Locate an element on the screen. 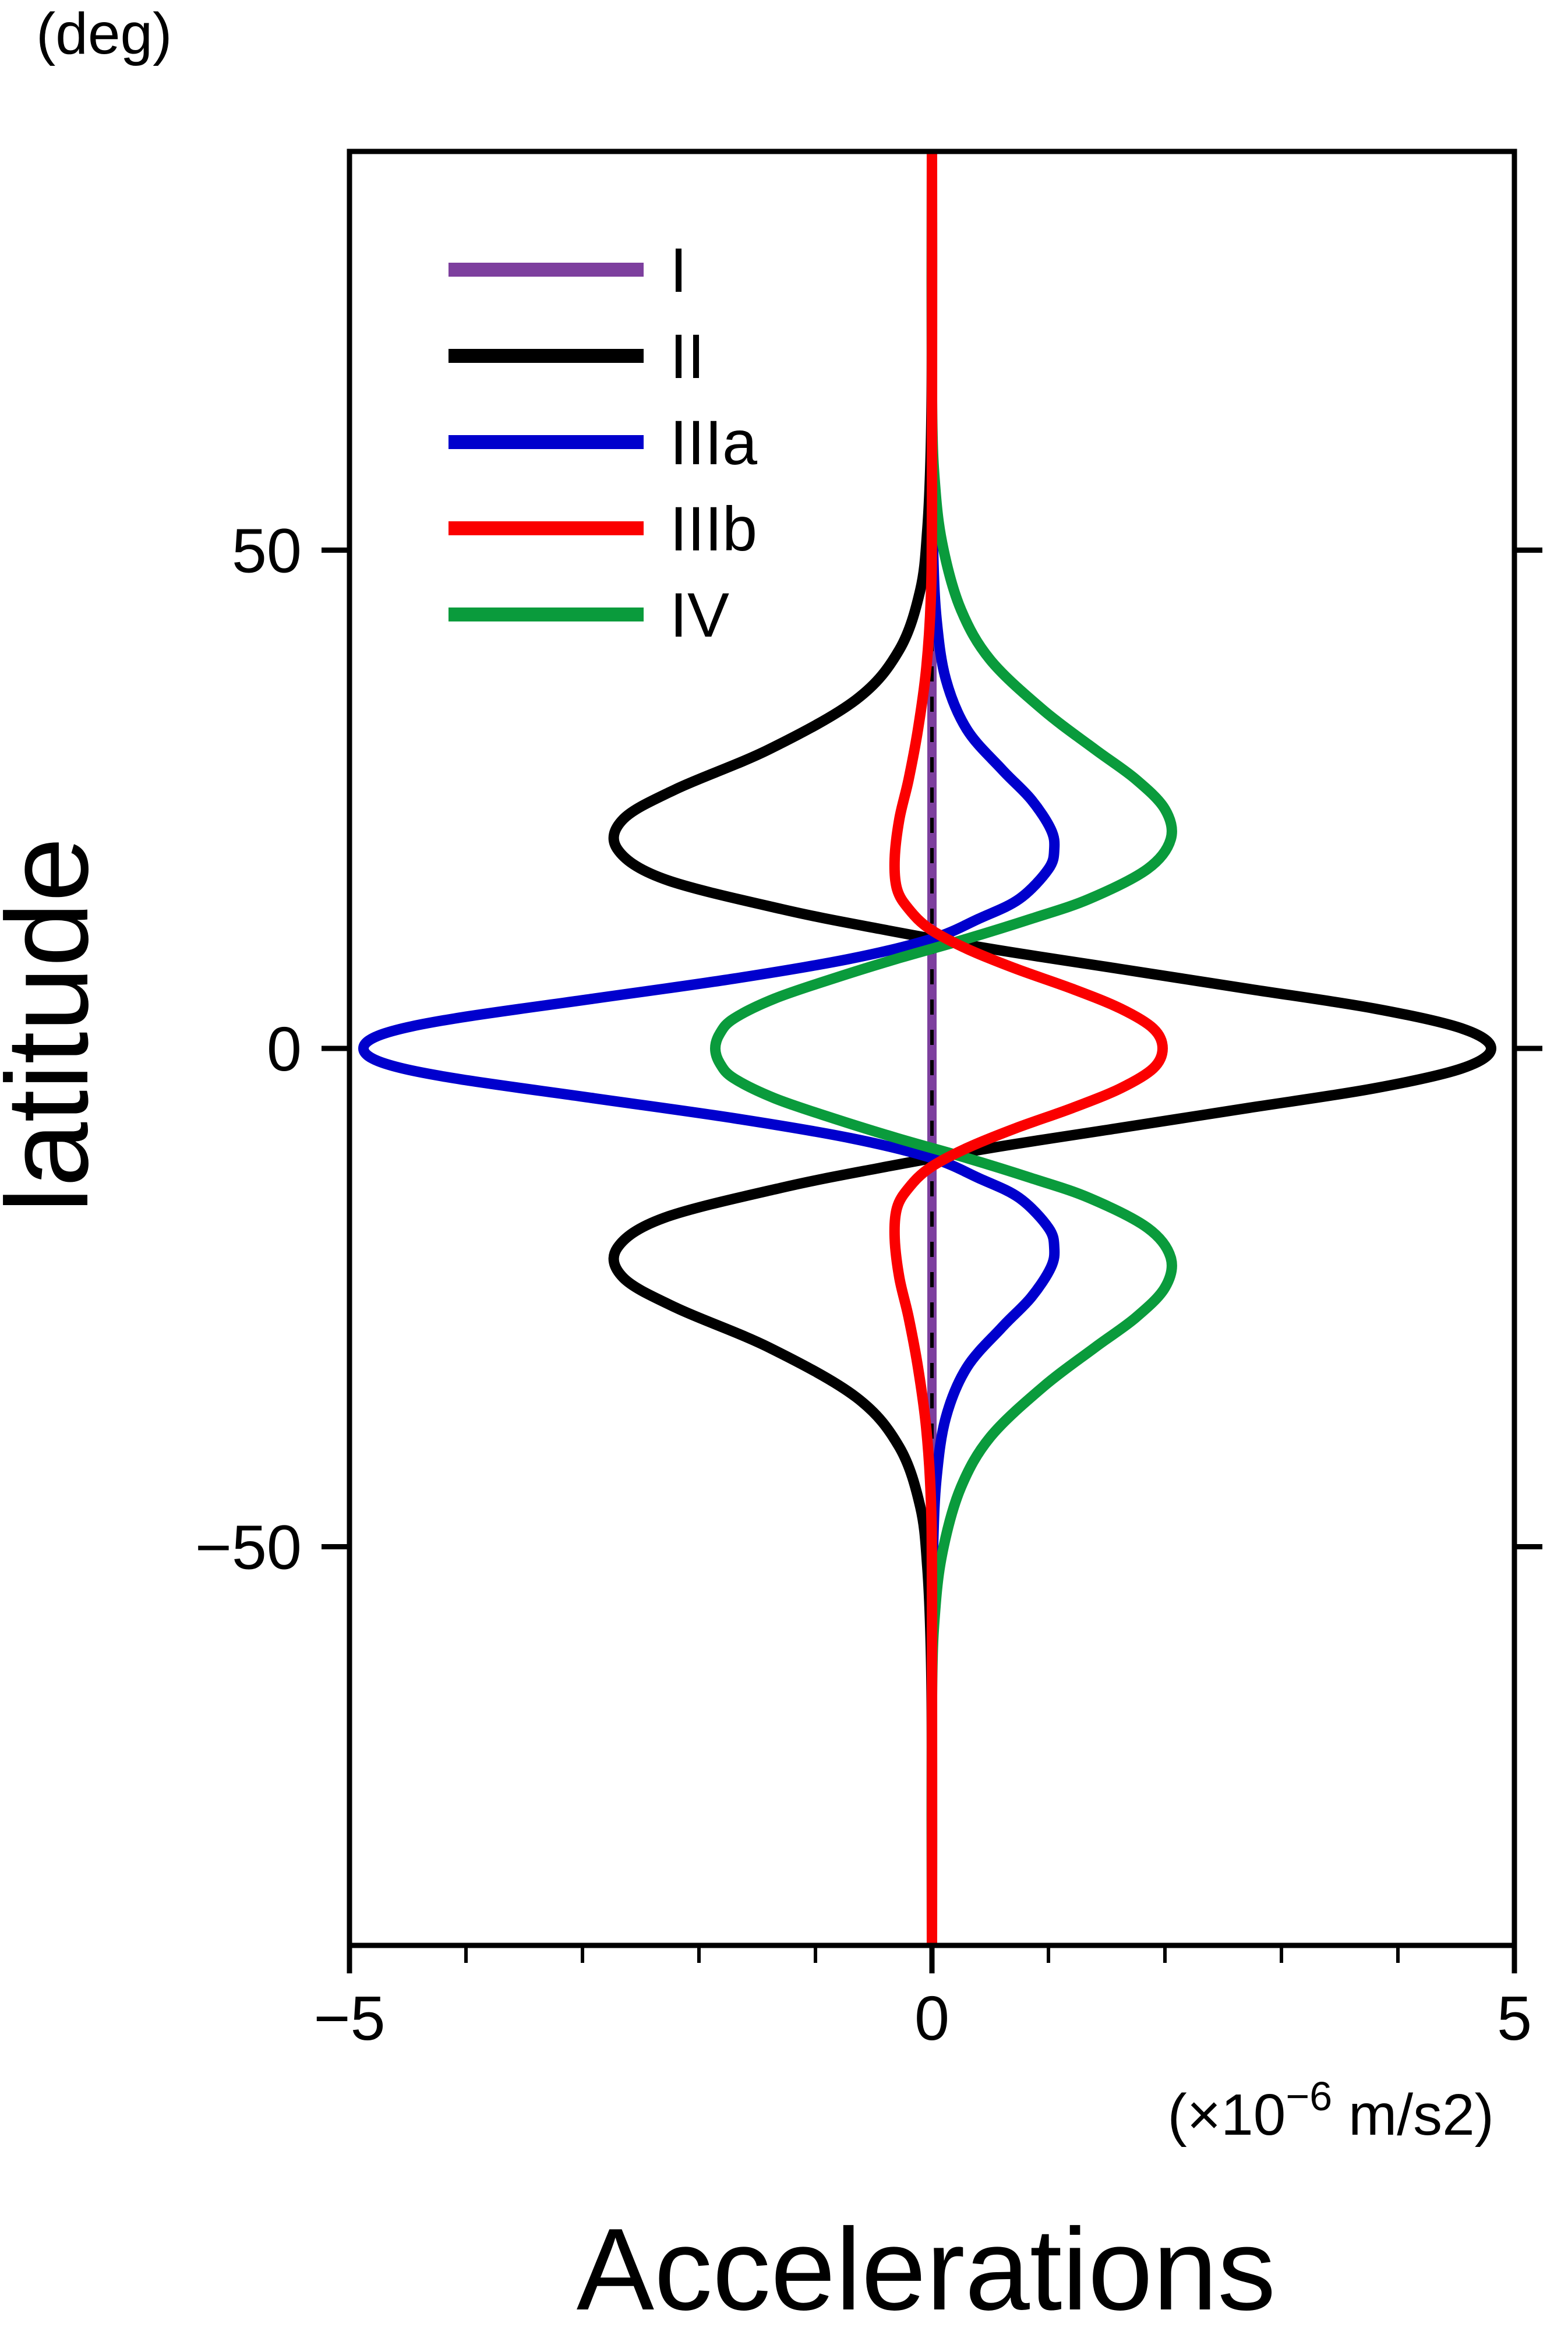 This screenshot has width=1568, height=2331. y-tick-label: 50 is located at coordinates (267, 550).